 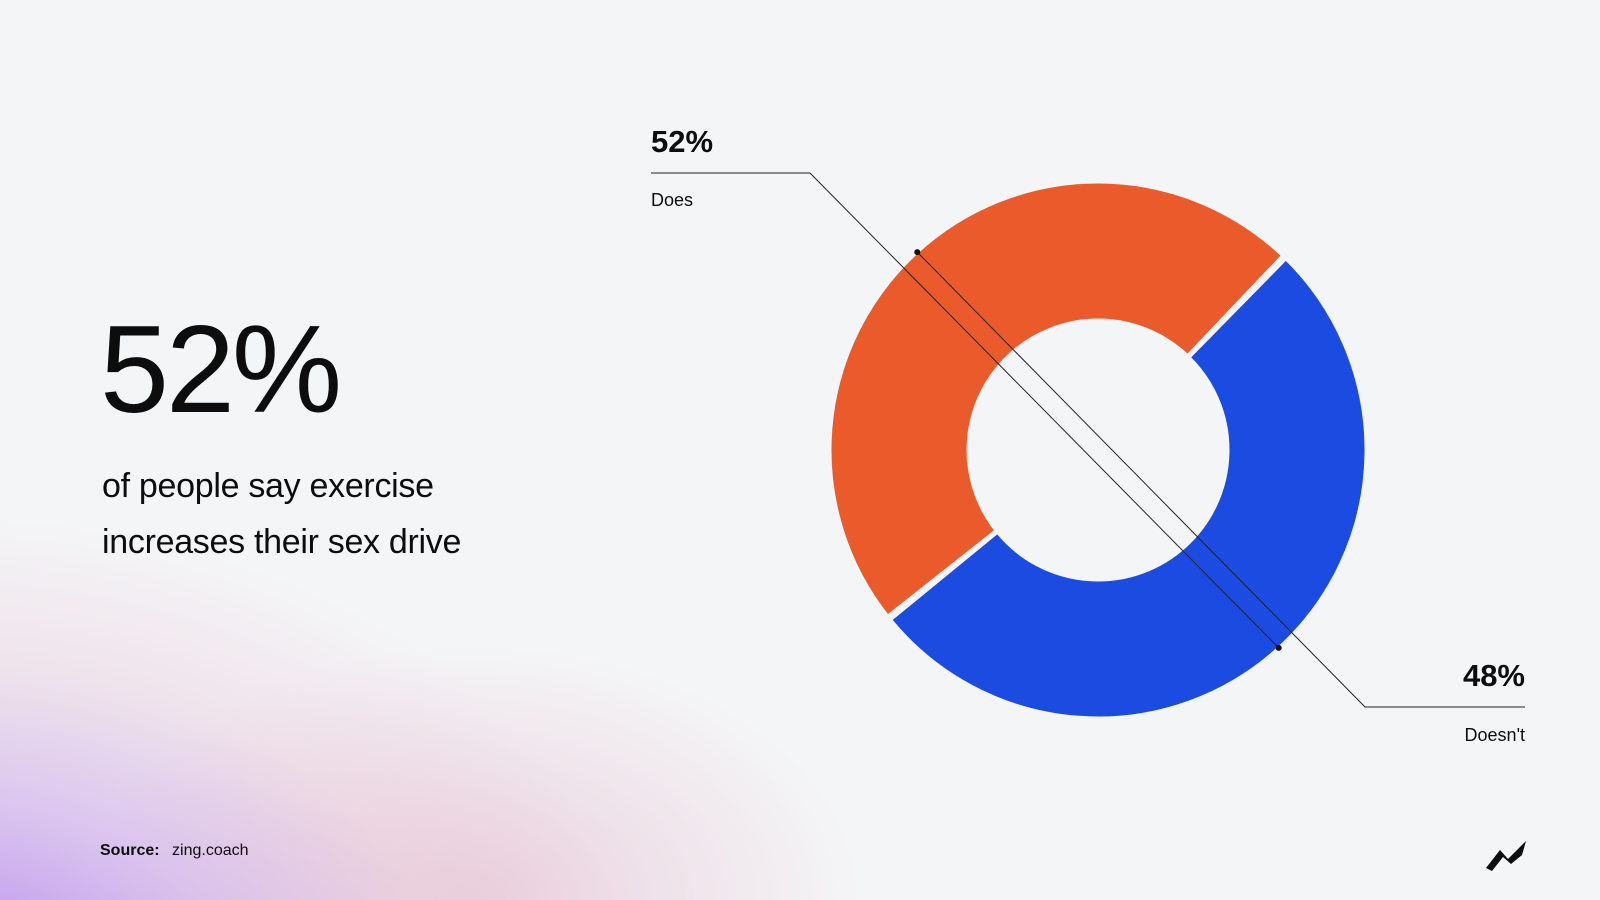 I want to click on zing-logo-icon, so click(x=1506, y=856).